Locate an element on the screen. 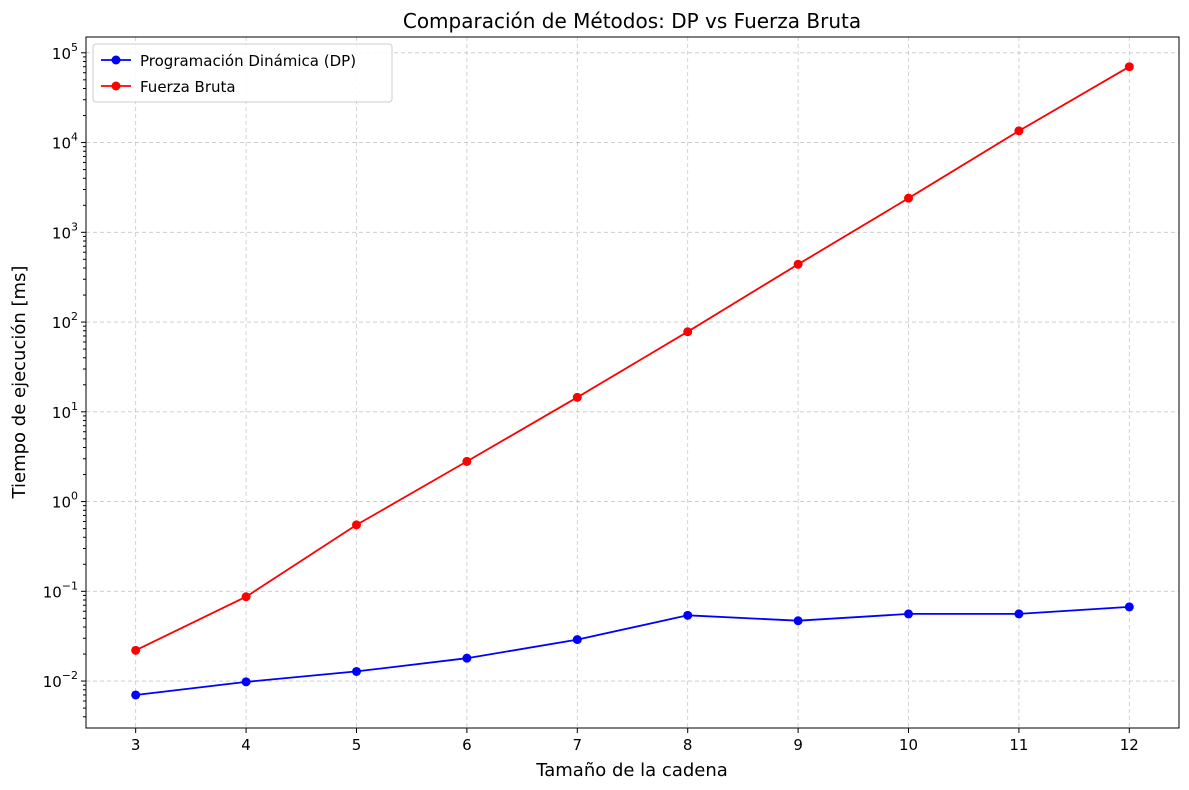 This screenshot has height=790, width=1189. x-tick-label: 11 is located at coordinates (1018, 745).